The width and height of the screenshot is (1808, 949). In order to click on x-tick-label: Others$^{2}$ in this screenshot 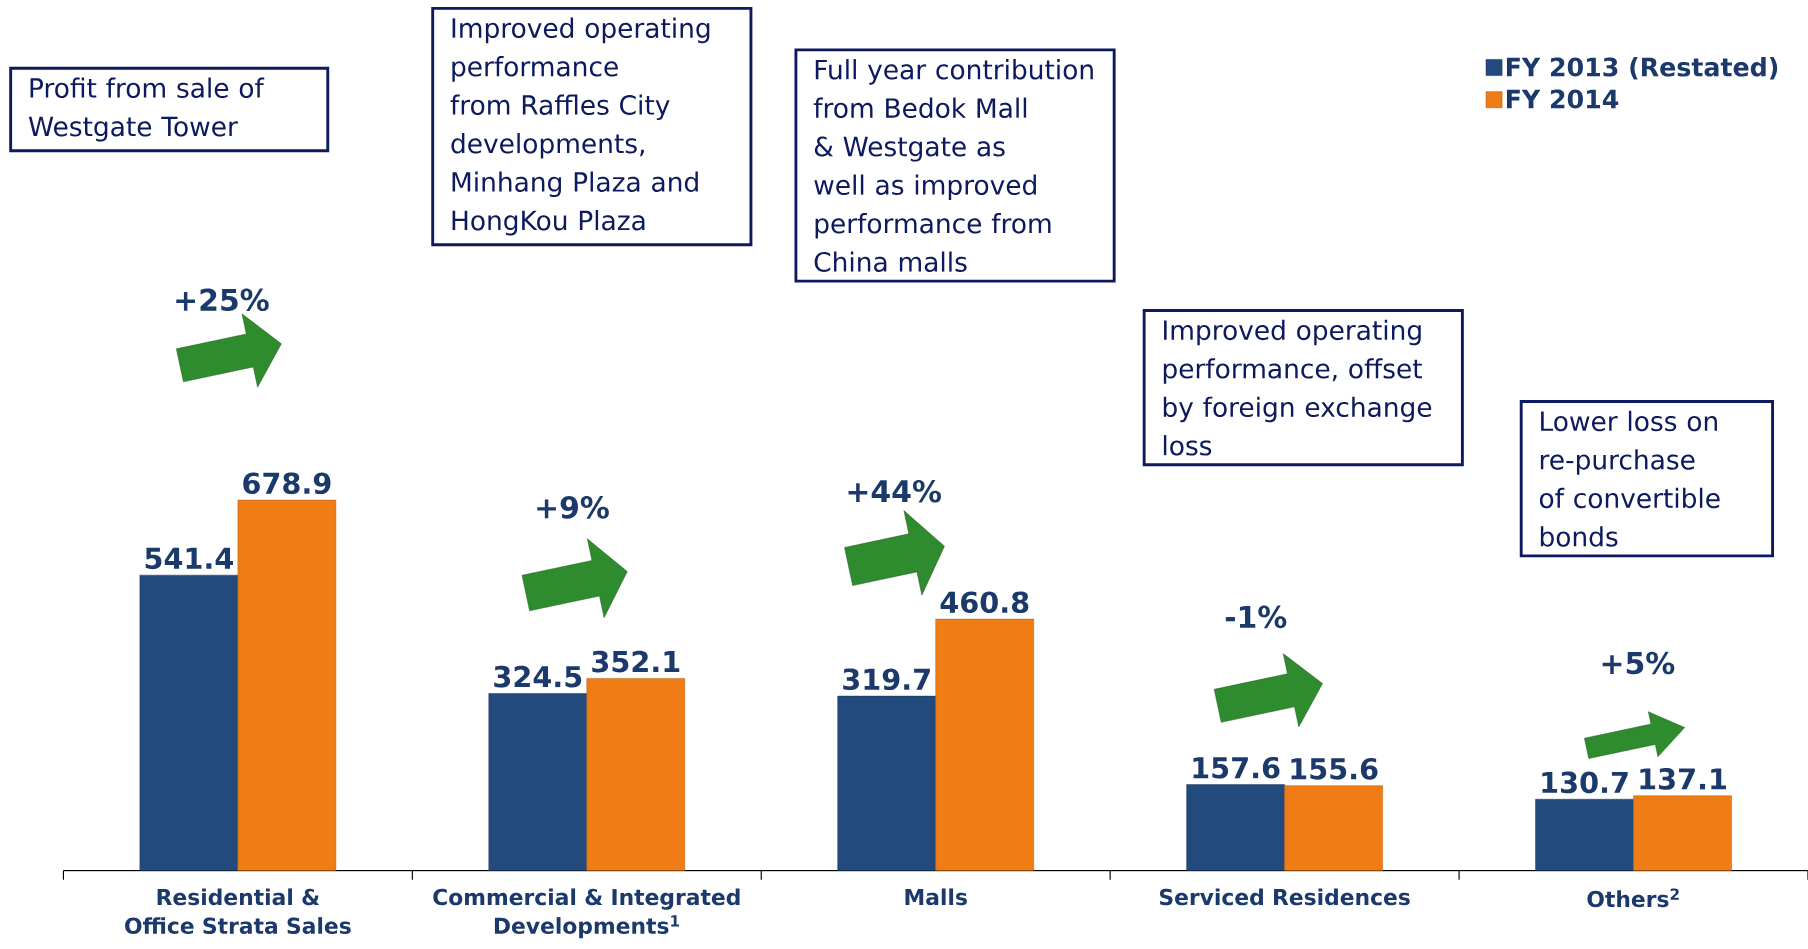, I will do `click(1633, 898)`.